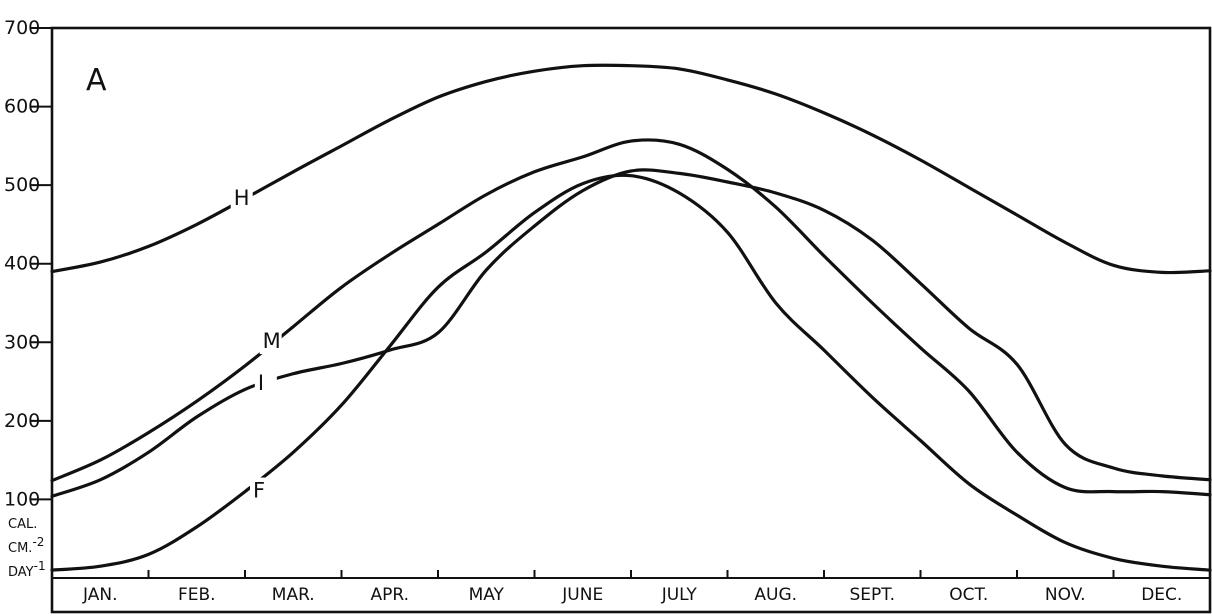  I want to click on y-unit-line1: CAL., so click(22, 524).